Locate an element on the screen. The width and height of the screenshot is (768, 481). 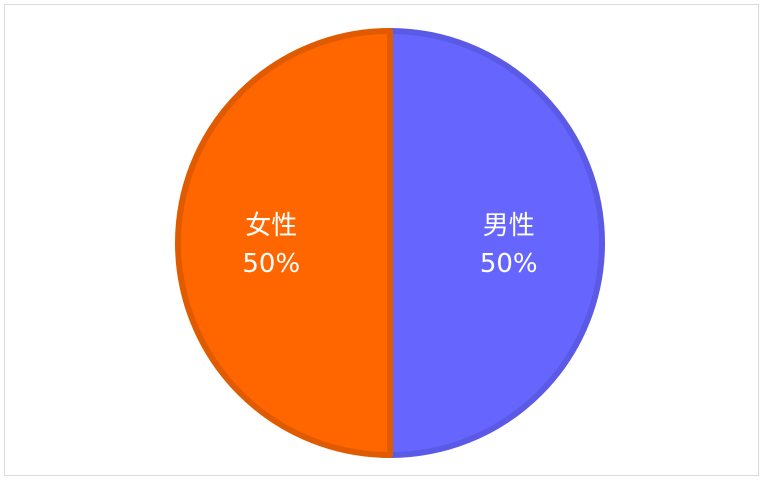
slice-category-label: 男性 is located at coordinates (509, 226).